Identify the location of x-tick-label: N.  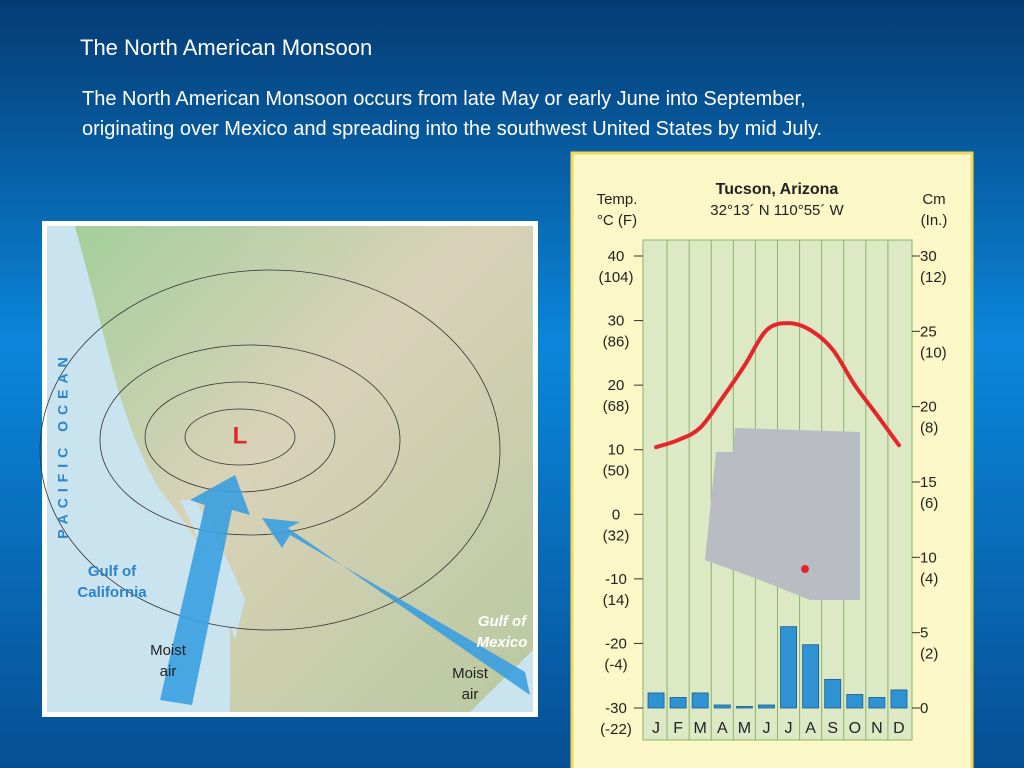
(877, 728).